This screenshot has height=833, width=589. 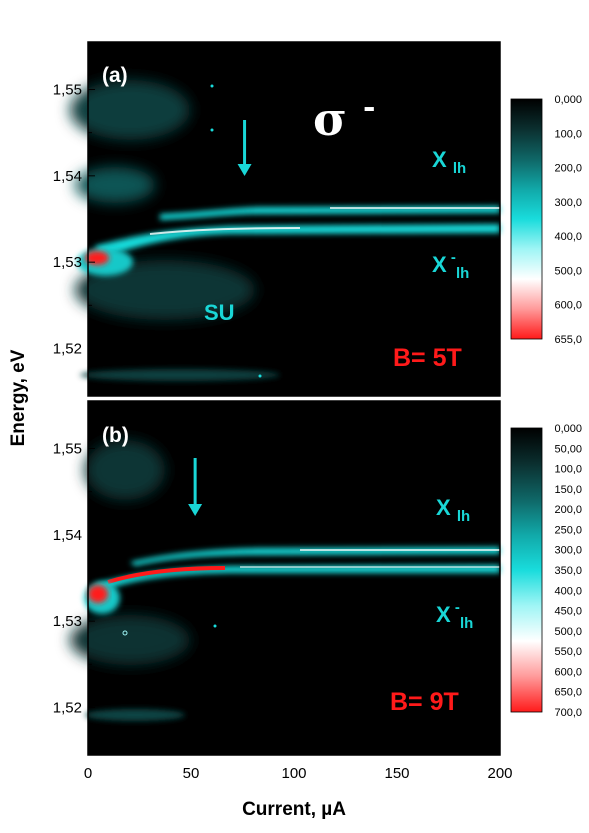 What do you see at coordinates (466, 623) in the screenshot?
I see `panel-b-xlh-minus-sub: lh` at bounding box center [466, 623].